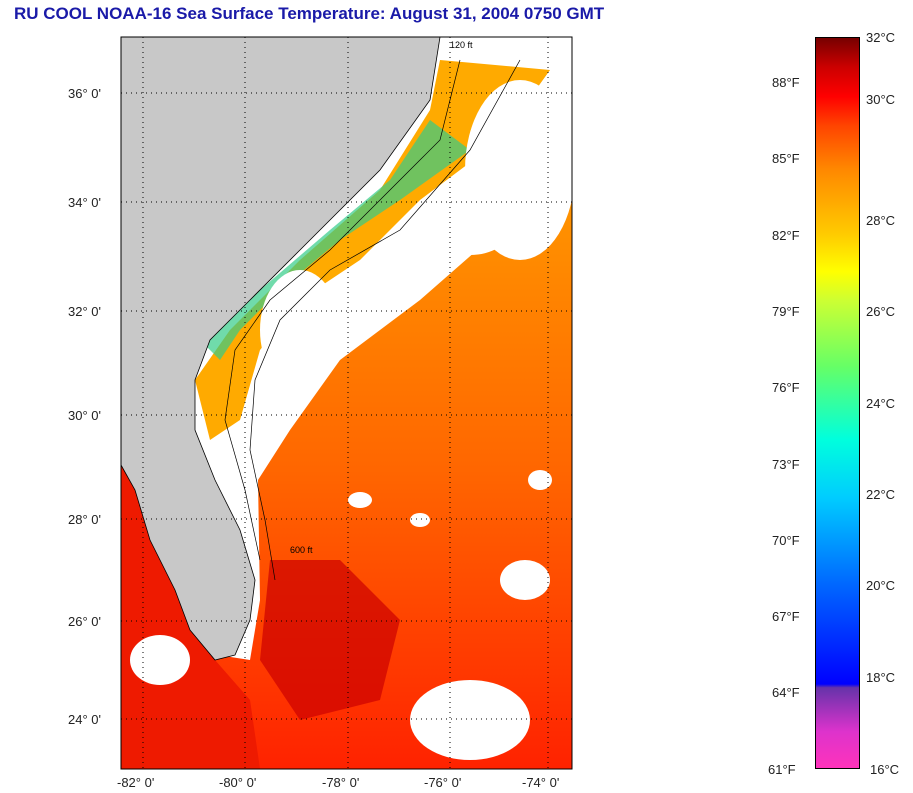 The image size is (913, 793). What do you see at coordinates (84, 311) in the screenshot?
I see `lat-label: 32° 0'` at bounding box center [84, 311].